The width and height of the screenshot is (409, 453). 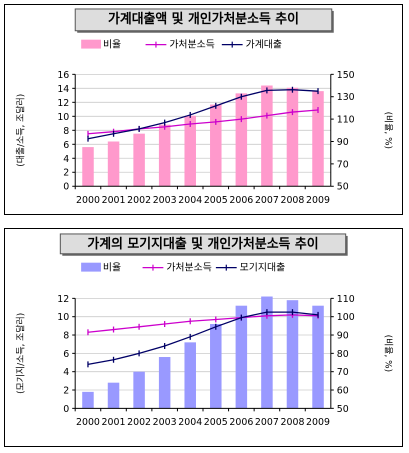 What do you see at coordinates (346, 97) in the screenshot?
I see `y2-tick-label: 130` at bounding box center [346, 97].